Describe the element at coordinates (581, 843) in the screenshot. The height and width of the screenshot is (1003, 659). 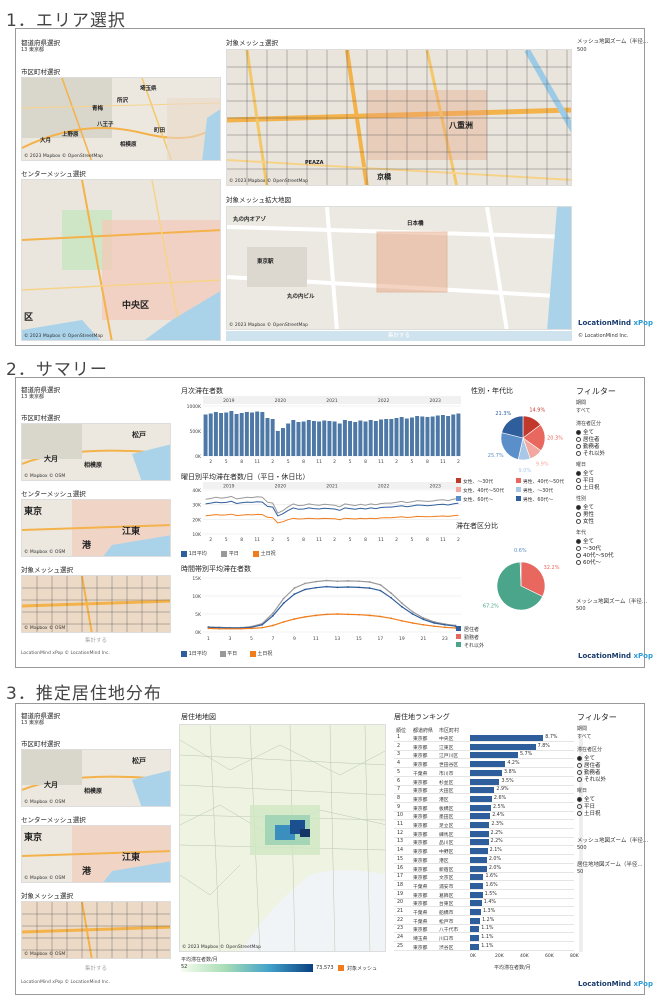
I see `ranking-scrollbar` at that location.